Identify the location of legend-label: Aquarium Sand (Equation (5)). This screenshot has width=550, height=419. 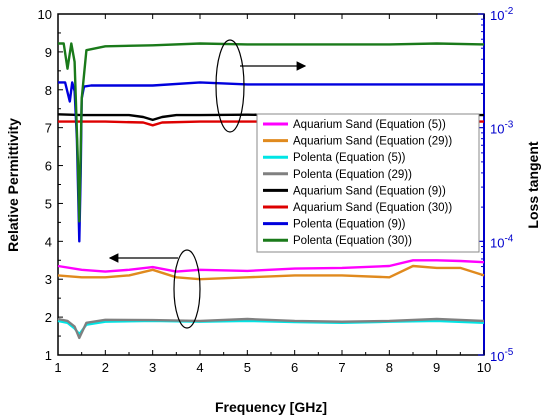
(369, 125).